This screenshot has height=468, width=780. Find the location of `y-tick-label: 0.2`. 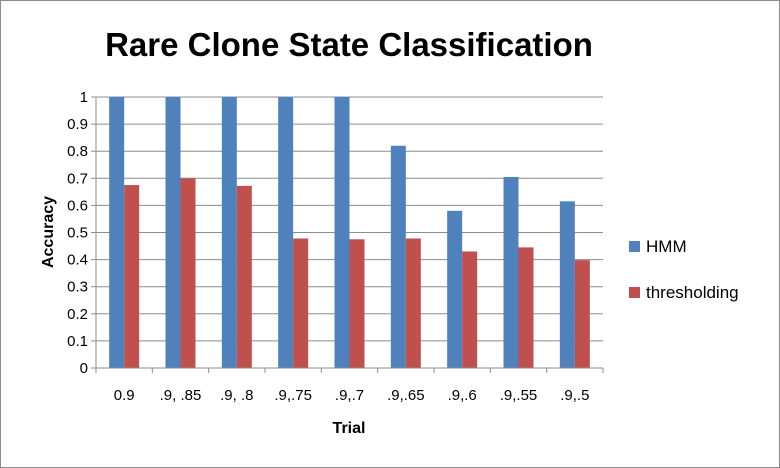

y-tick-label: 0.2 is located at coordinates (77, 314).